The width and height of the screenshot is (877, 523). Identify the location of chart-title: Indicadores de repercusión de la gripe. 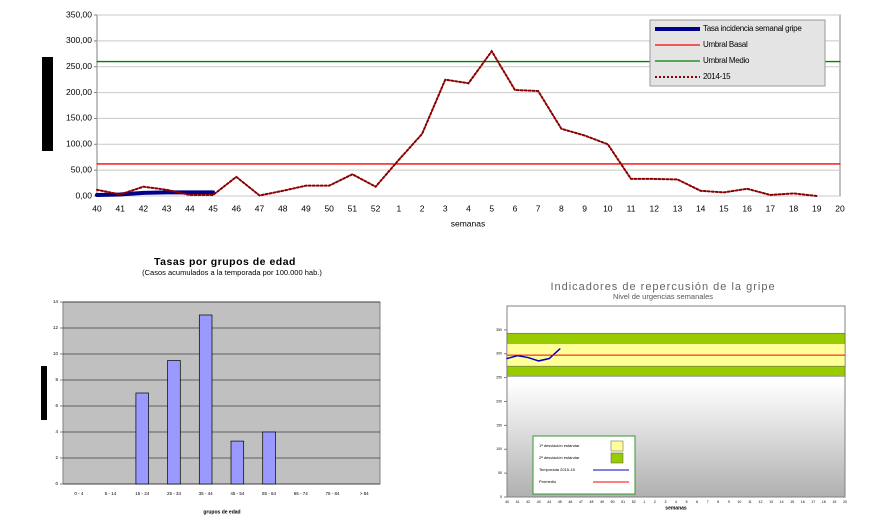
(662, 287).